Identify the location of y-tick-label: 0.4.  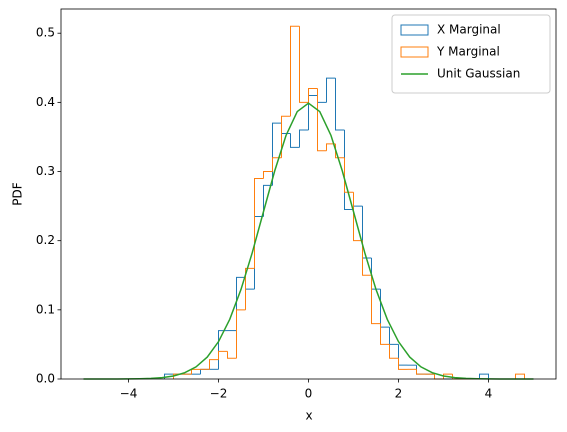
(45, 102).